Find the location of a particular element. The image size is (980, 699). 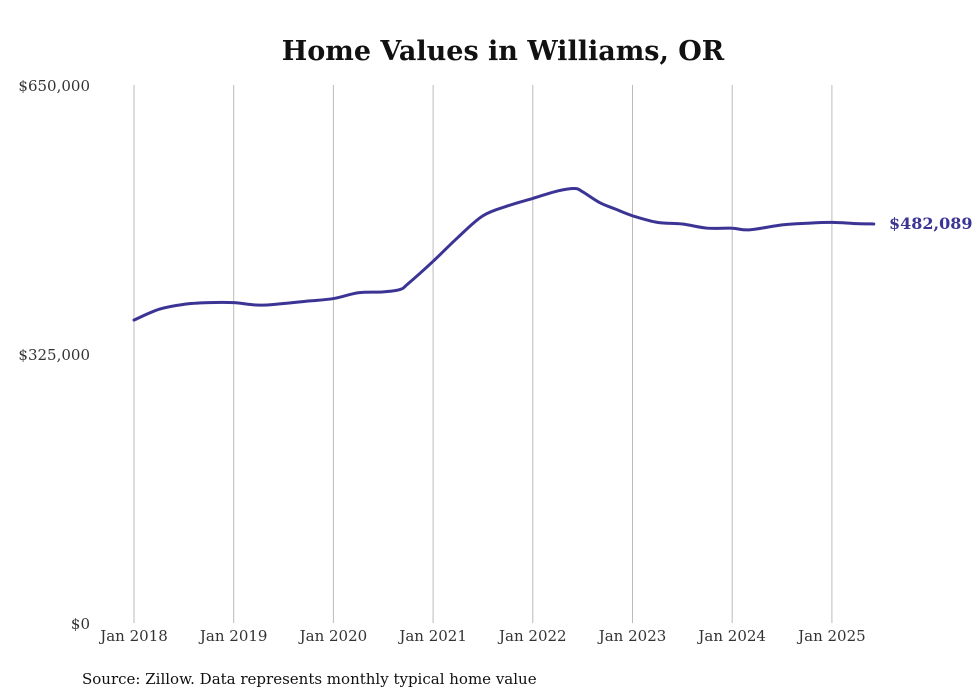

y-tick-label: $0 is located at coordinates (80, 624).